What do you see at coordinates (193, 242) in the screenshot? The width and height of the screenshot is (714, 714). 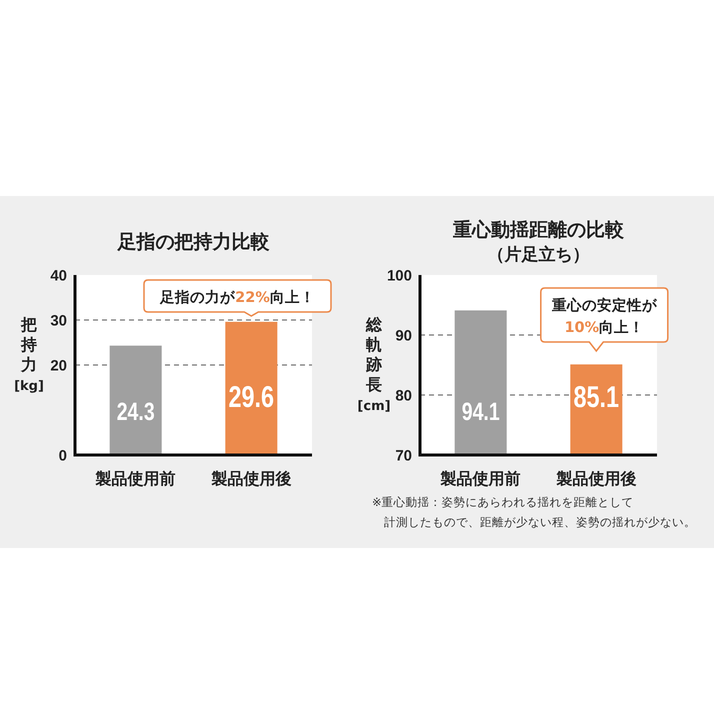 I see `chart-title: 足指の把持力比較` at bounding box center [193, 242].